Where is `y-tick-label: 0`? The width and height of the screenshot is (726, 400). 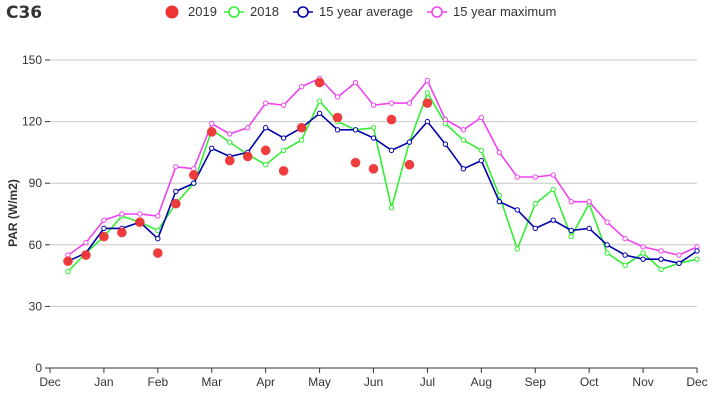
y-tick-label: 0 is located at coordinates (38, 368).